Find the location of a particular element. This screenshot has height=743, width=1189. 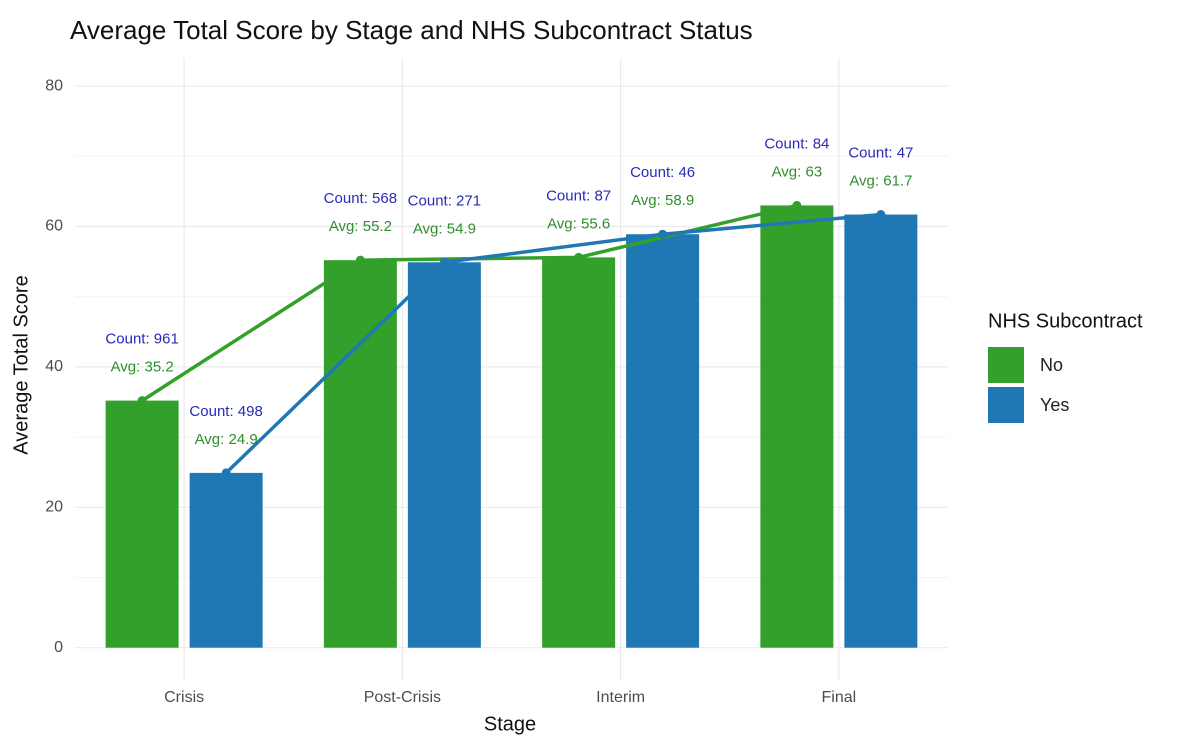

legend-label: No is located at coordinates (1051, 365).